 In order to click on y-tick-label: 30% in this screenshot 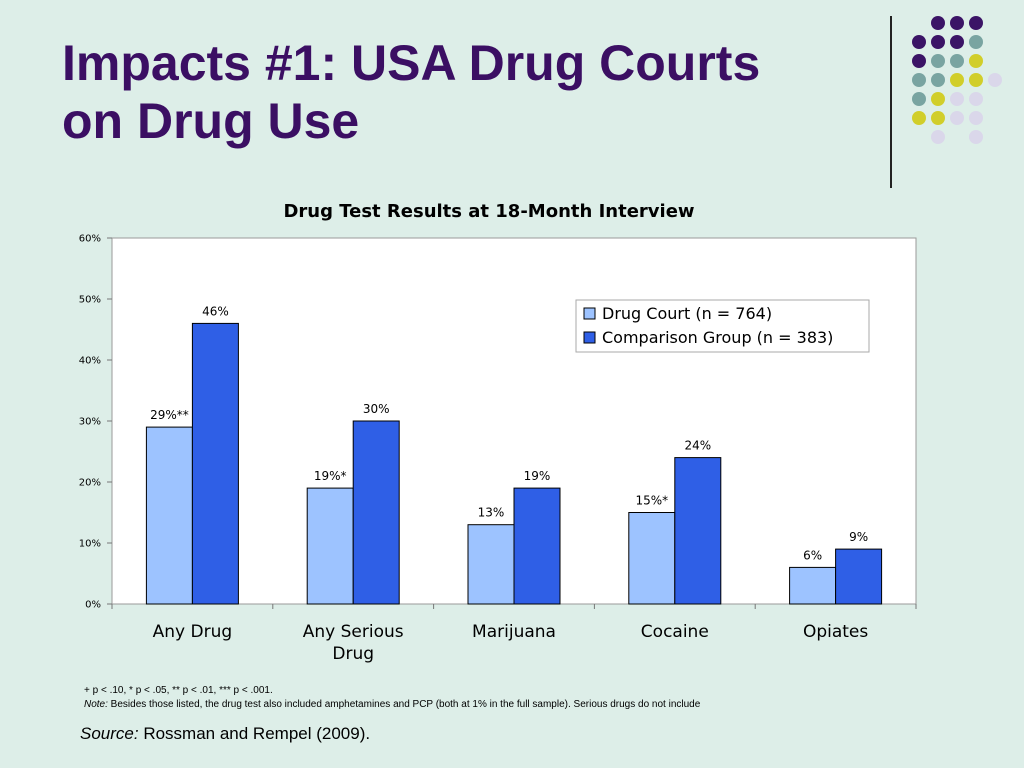, I will do `click(90, 422)`.